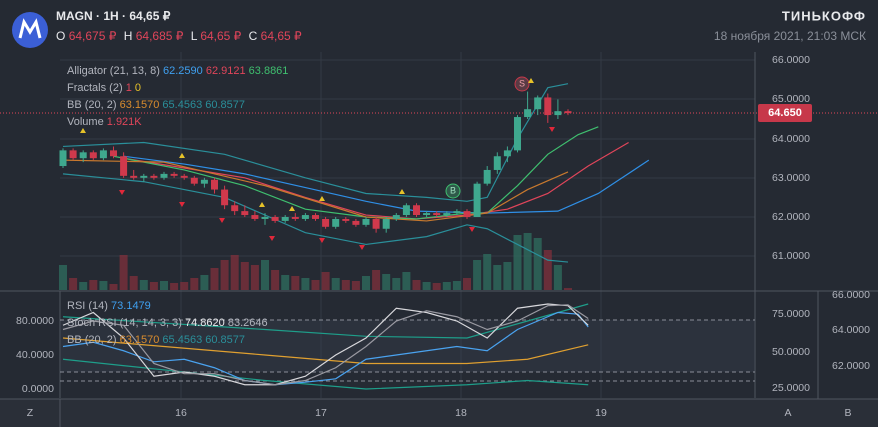  What do you see at coordinates (113, 16) in the screenshot?
I see `ticker: MAGN · 1H · 64,65 ₽` at bounding box center [113, 16].